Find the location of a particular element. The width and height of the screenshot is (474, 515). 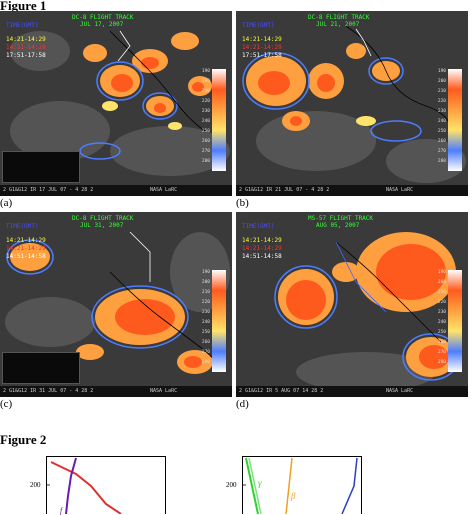

panel-b-label: (b) is located at coordinates (242, 203).